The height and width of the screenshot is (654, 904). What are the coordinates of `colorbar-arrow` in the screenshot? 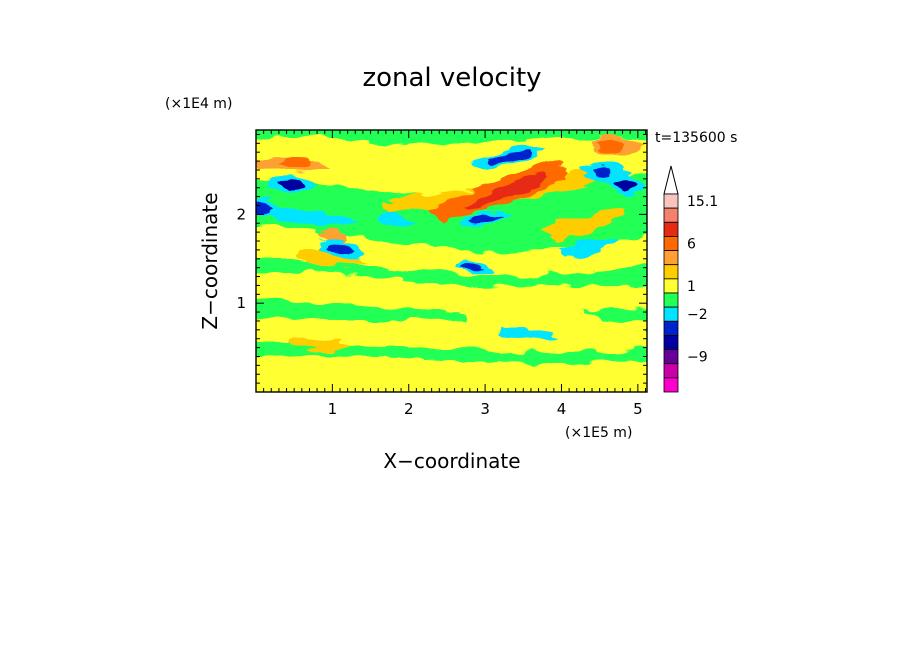 It's located at (671, 180).